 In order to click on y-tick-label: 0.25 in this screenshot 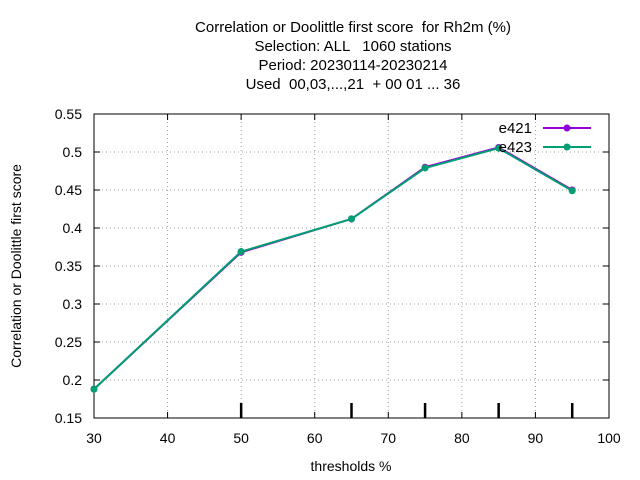, I will do `click(68, 342)`.